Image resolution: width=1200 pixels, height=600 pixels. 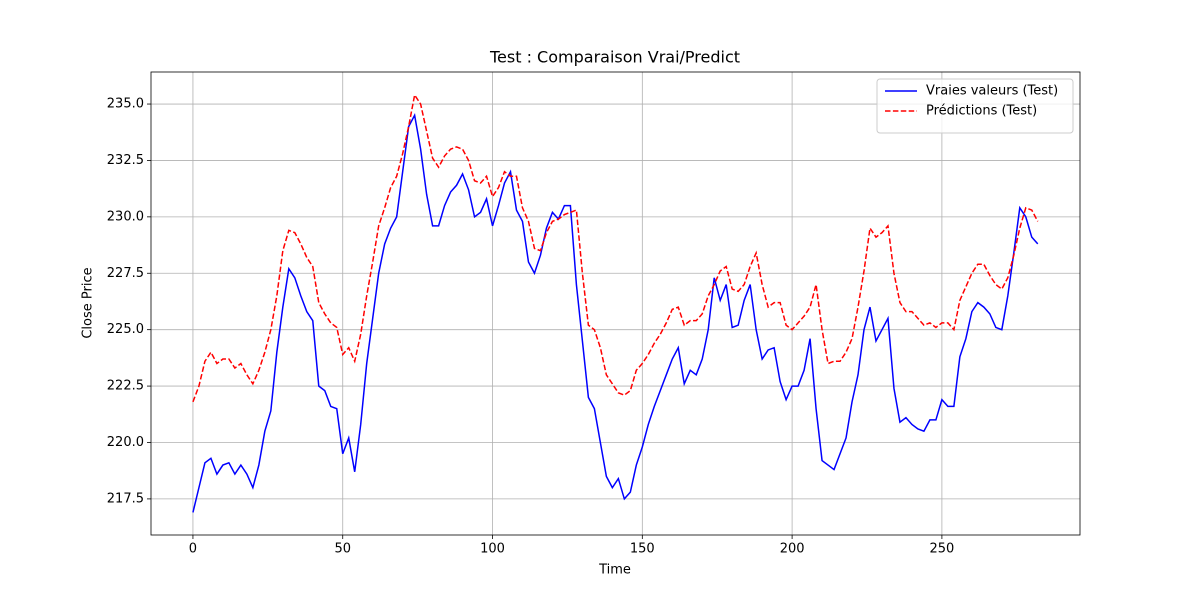 What do you see at coordinates (992, 91) in the screenshot?
I see `legend-label: Vraies valeurs (Test)` at bounding box center [992, 91].